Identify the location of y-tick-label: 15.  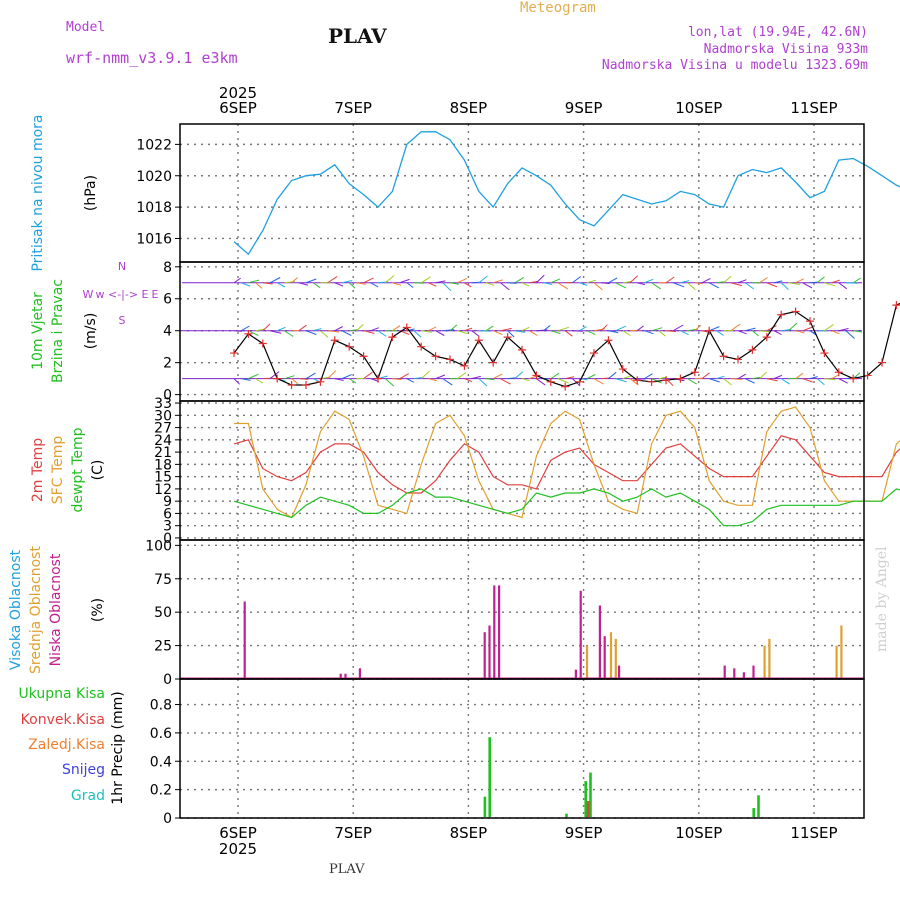
(163, 478).